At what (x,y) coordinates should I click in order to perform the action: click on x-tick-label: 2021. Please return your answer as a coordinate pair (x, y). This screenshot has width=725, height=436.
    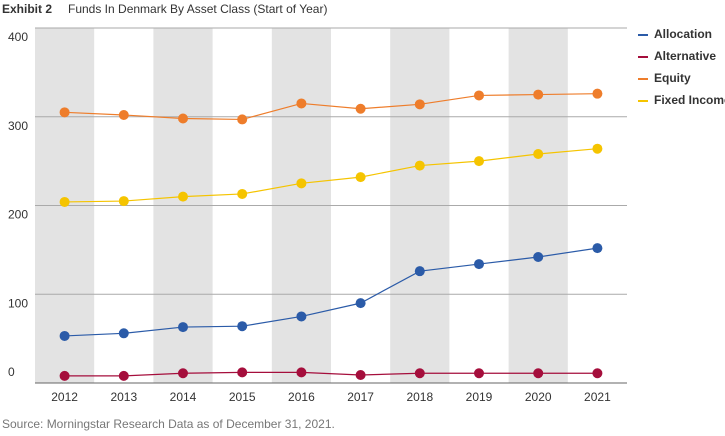
    Looking at the image, I should click on (597, 397).